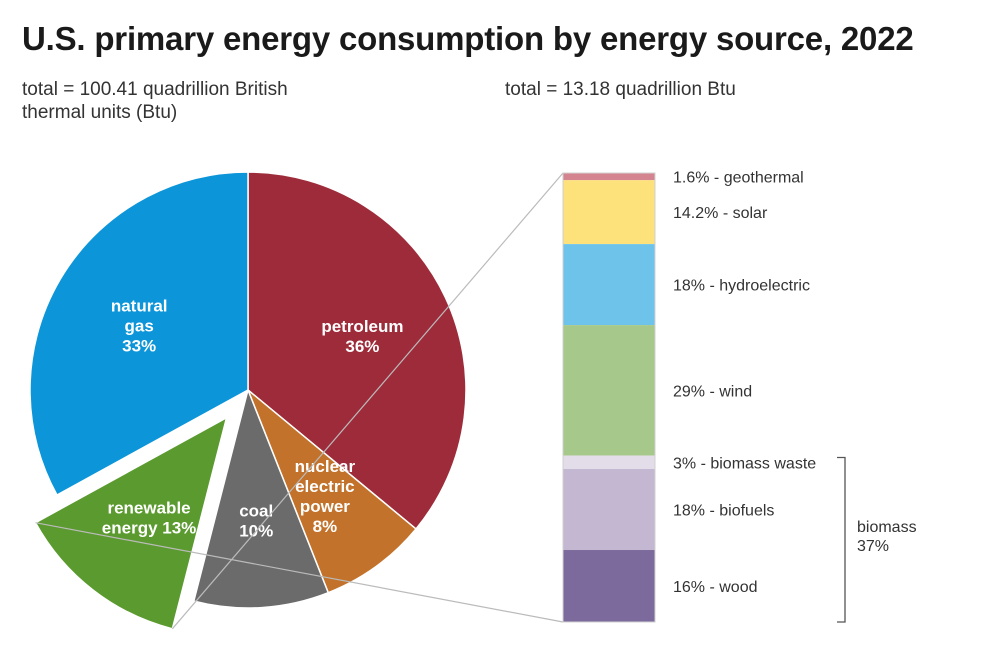 This screenshot has width=1000, height=648. I want to click on subtitle-total-renewable: total = 13.18 quadrillion Btu, so click(620, 89).